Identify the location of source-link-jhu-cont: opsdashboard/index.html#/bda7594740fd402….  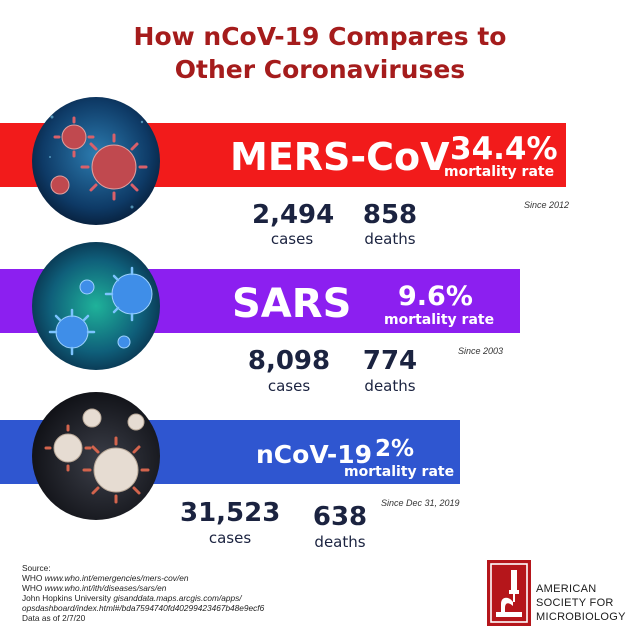
(143, 608).